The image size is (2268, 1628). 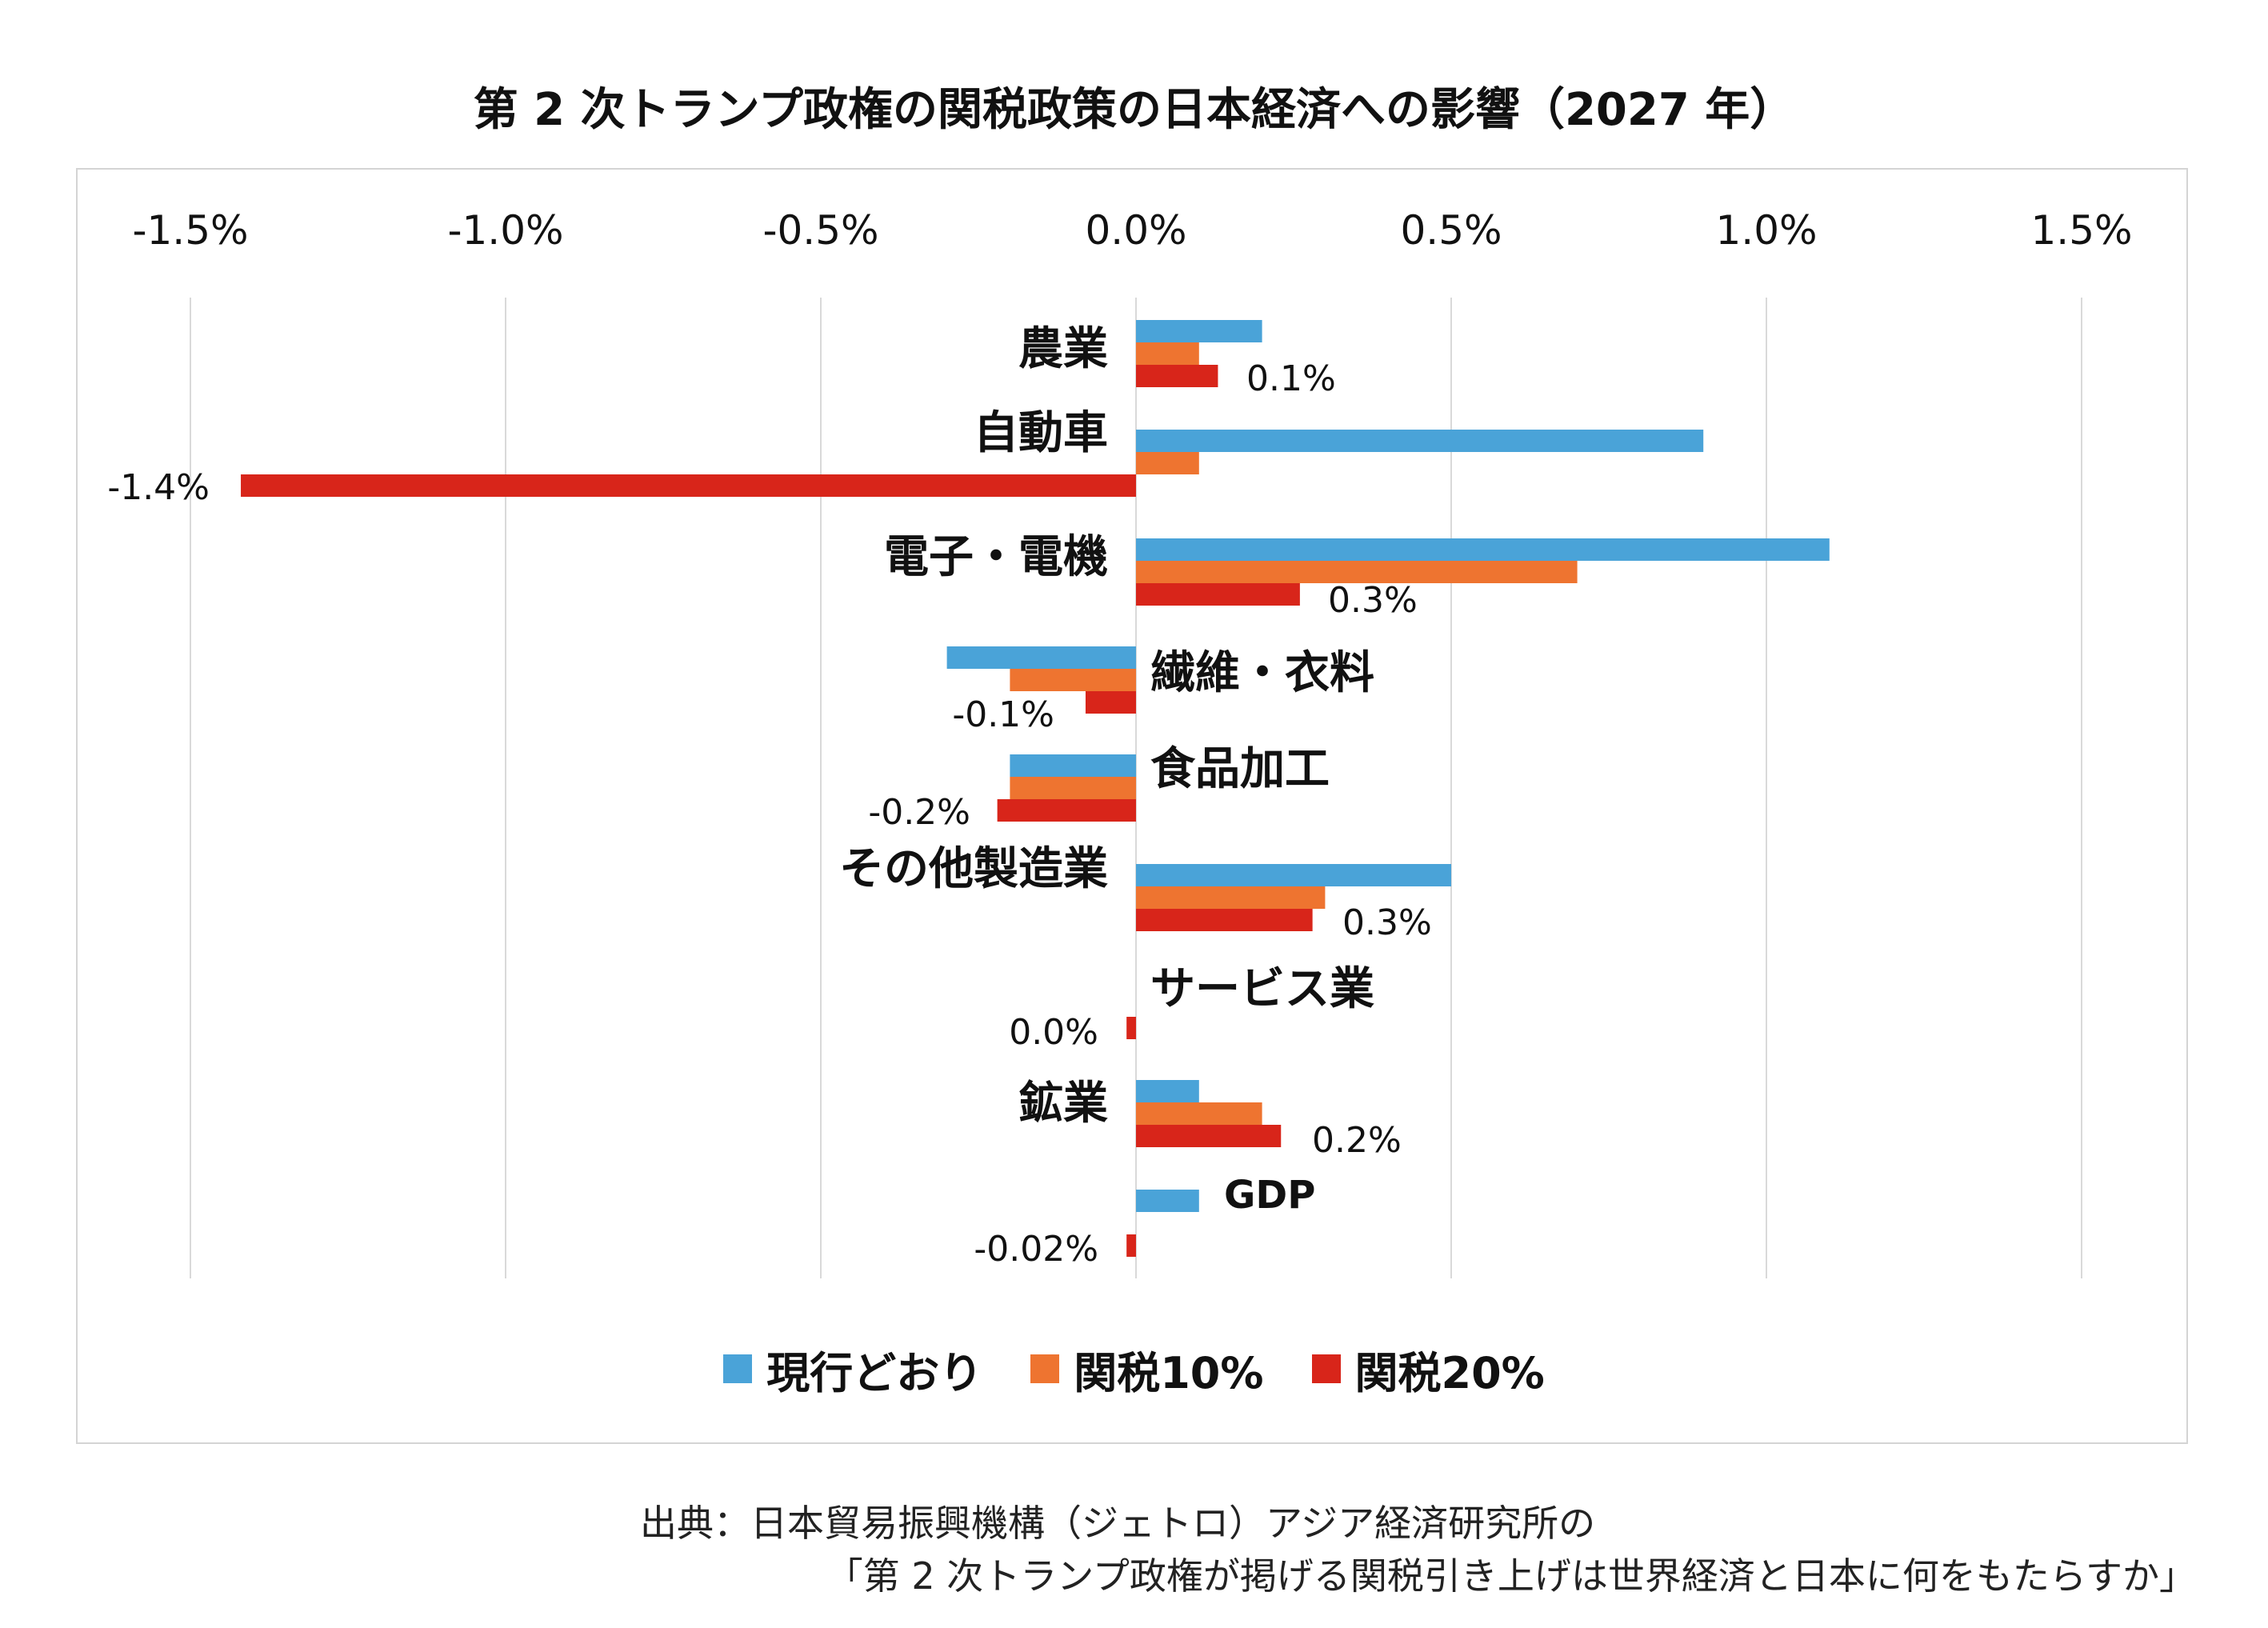 What do you see at coordinates (820, 230) in the screenshot?
I see `x-tick-label: -0.5%` at bounding box center [820, 230].